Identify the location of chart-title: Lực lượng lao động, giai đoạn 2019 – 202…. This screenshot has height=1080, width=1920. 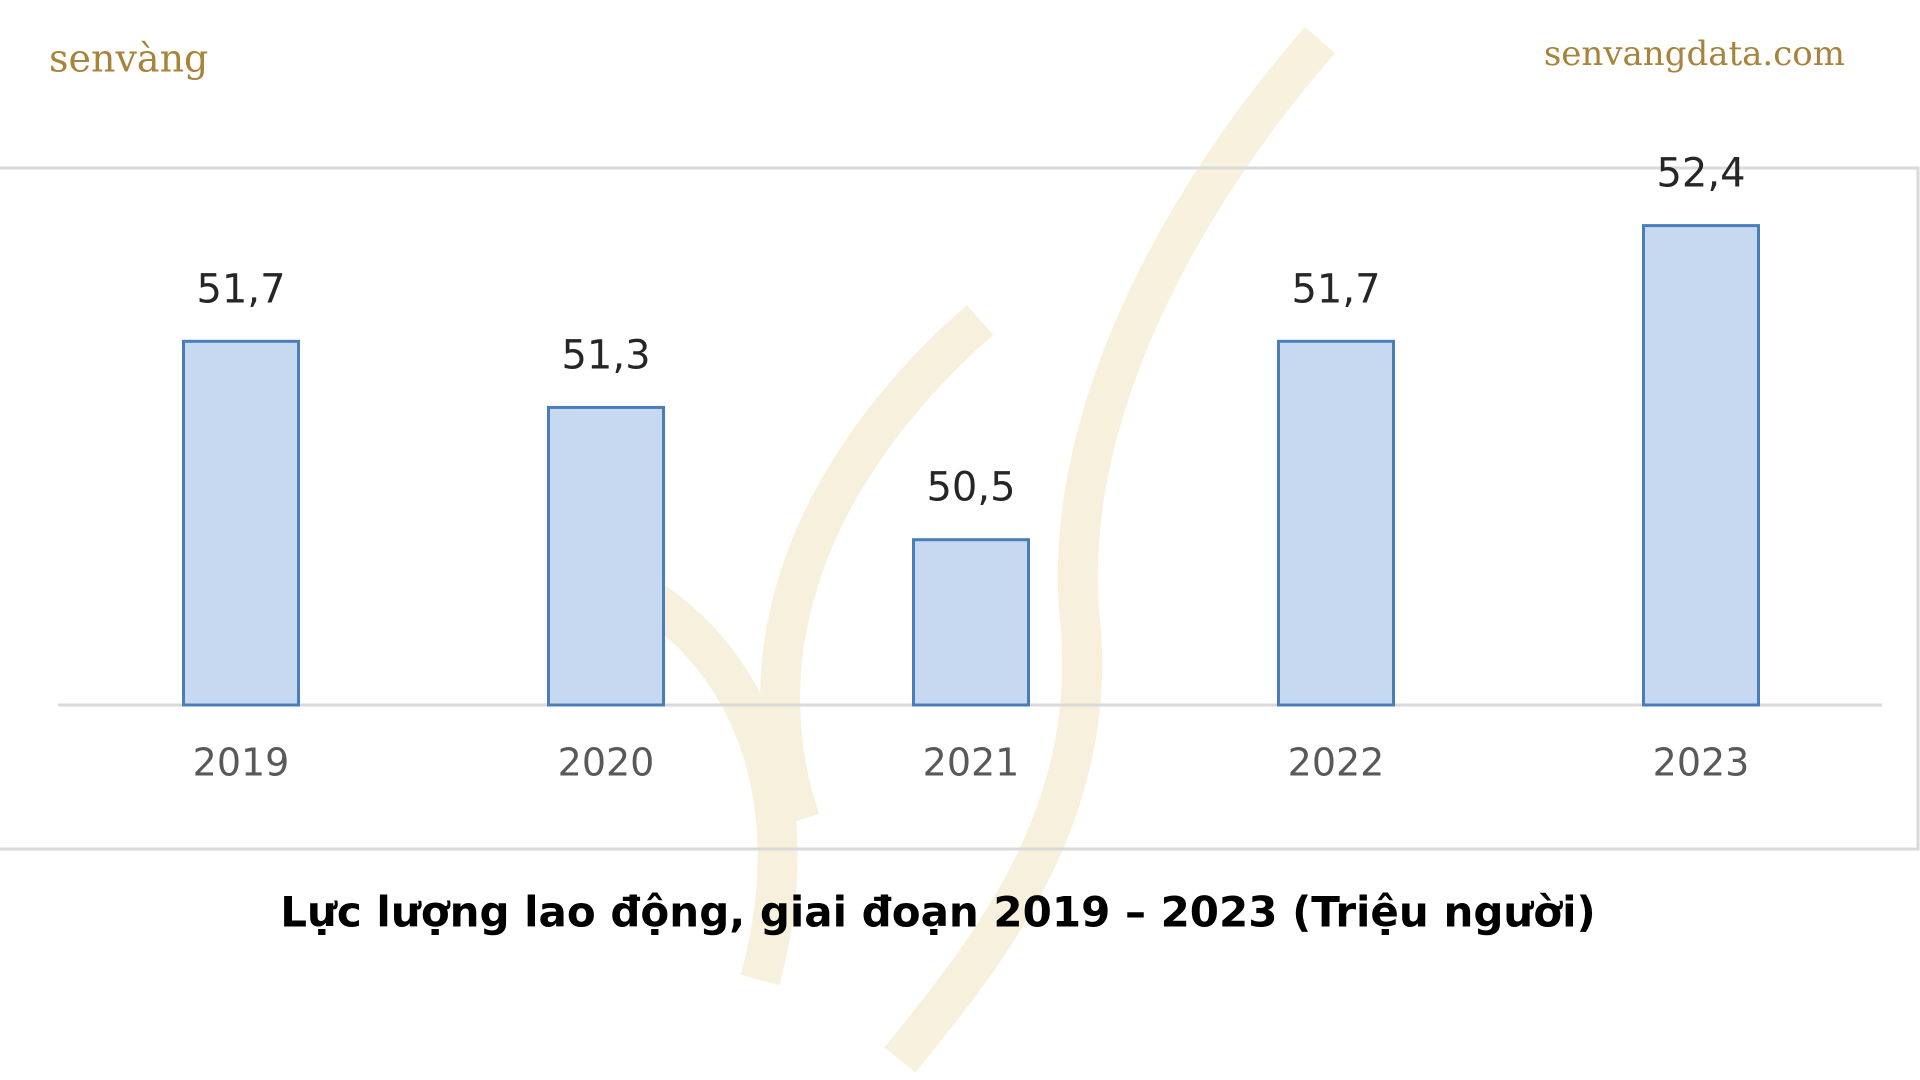
(938, 912).